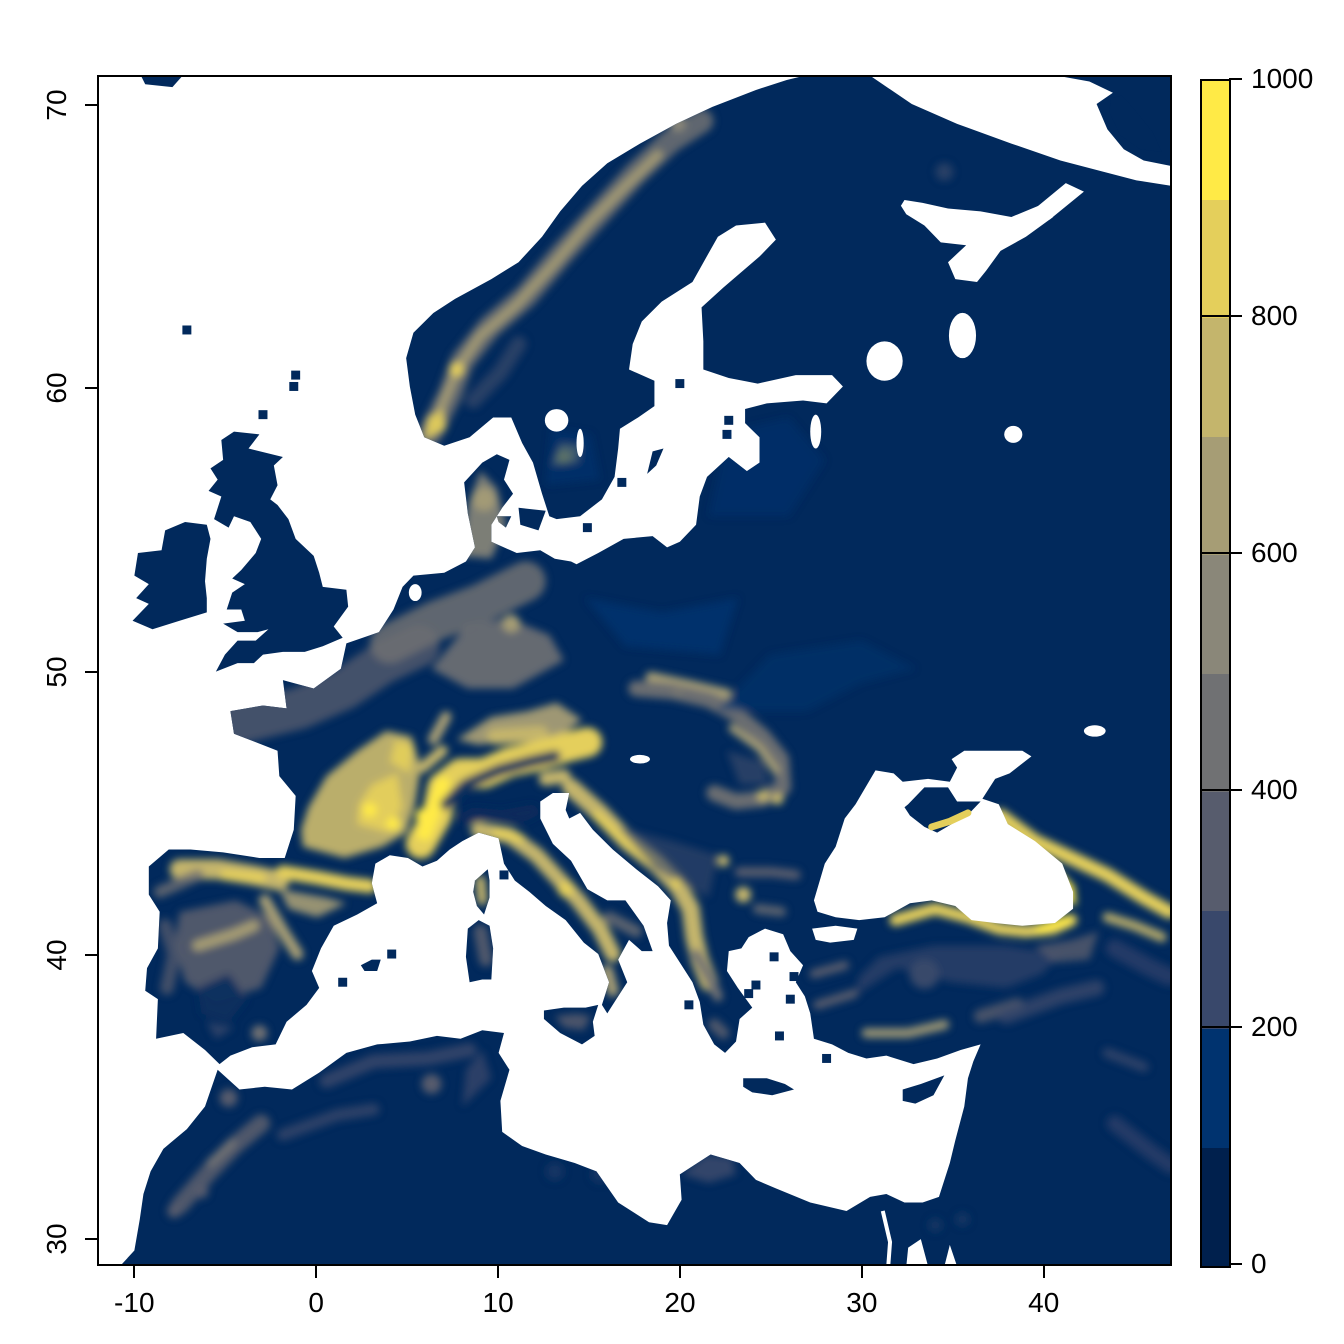 The height and width of the screenshot is (1344, 1344). Describe the element at coordinates (1033, 464) in the screenshot. I see `post-land-layer` at that location.